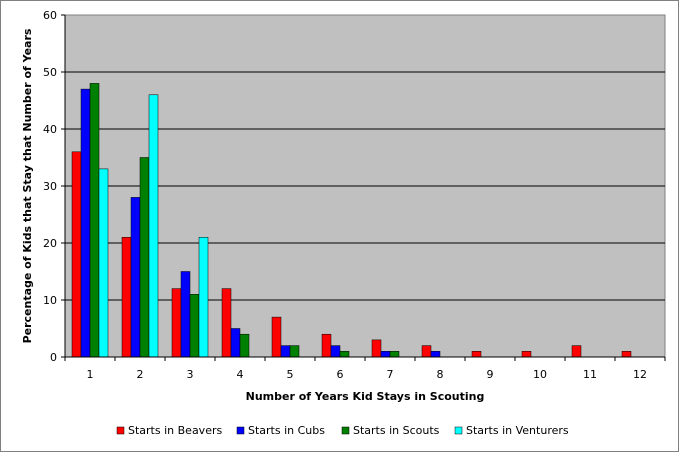 This screenshot has width=679, height=455. I want to click on x-tick-label: 3, so click(190, 374).